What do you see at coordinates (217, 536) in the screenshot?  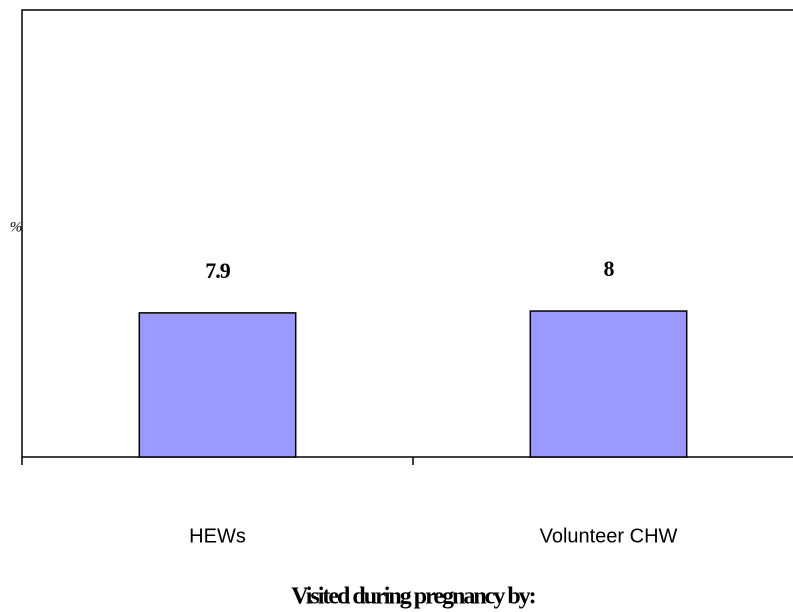 I see `x-tick-label: HEWs` at bounding box center [217, 536].